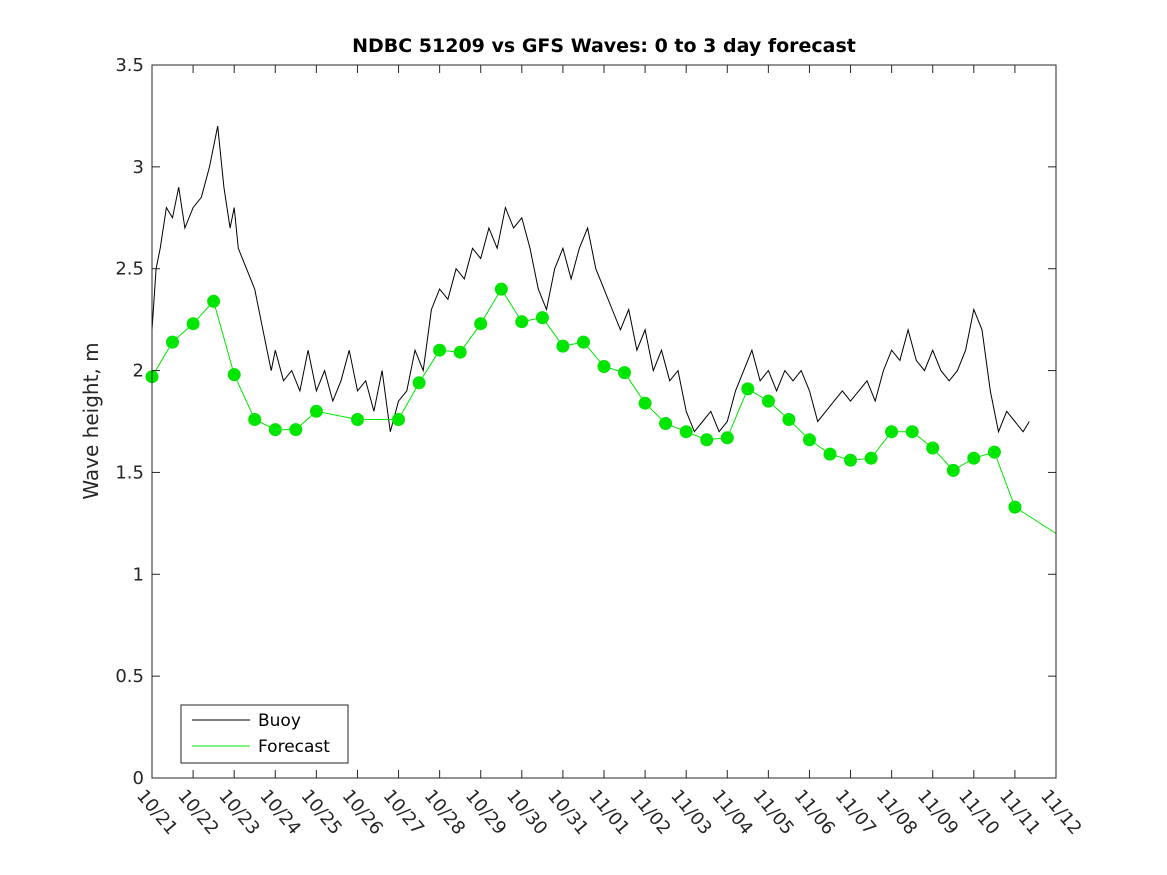 This screenshot has width=1167, height=875. I want to click on y-tick-label: 3, so click(138, 167).